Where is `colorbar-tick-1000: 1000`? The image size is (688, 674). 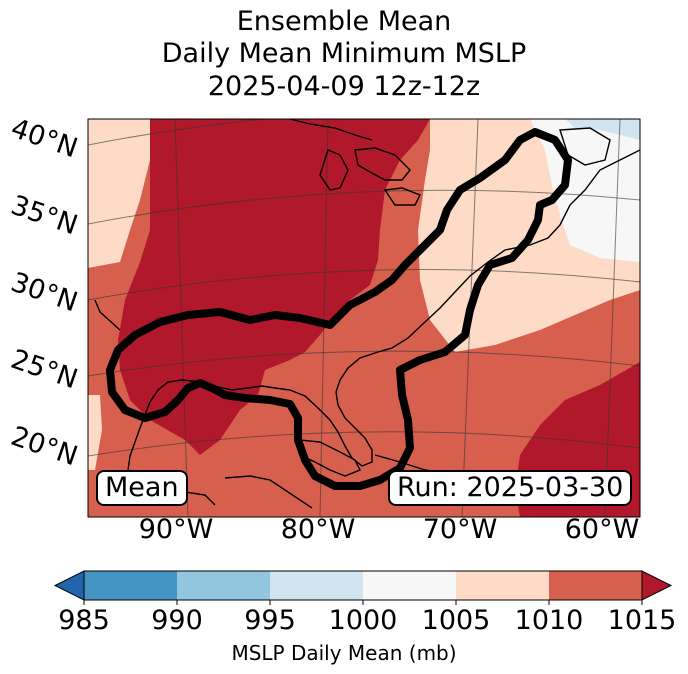
colorbar-tick-1000: 1000 is located at coordinates (363, 620).